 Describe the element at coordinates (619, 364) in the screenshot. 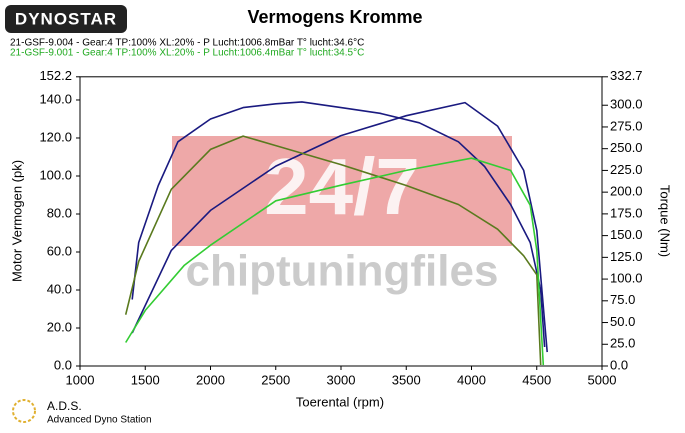

I see `y2-tick-label: 0.0` at that location.